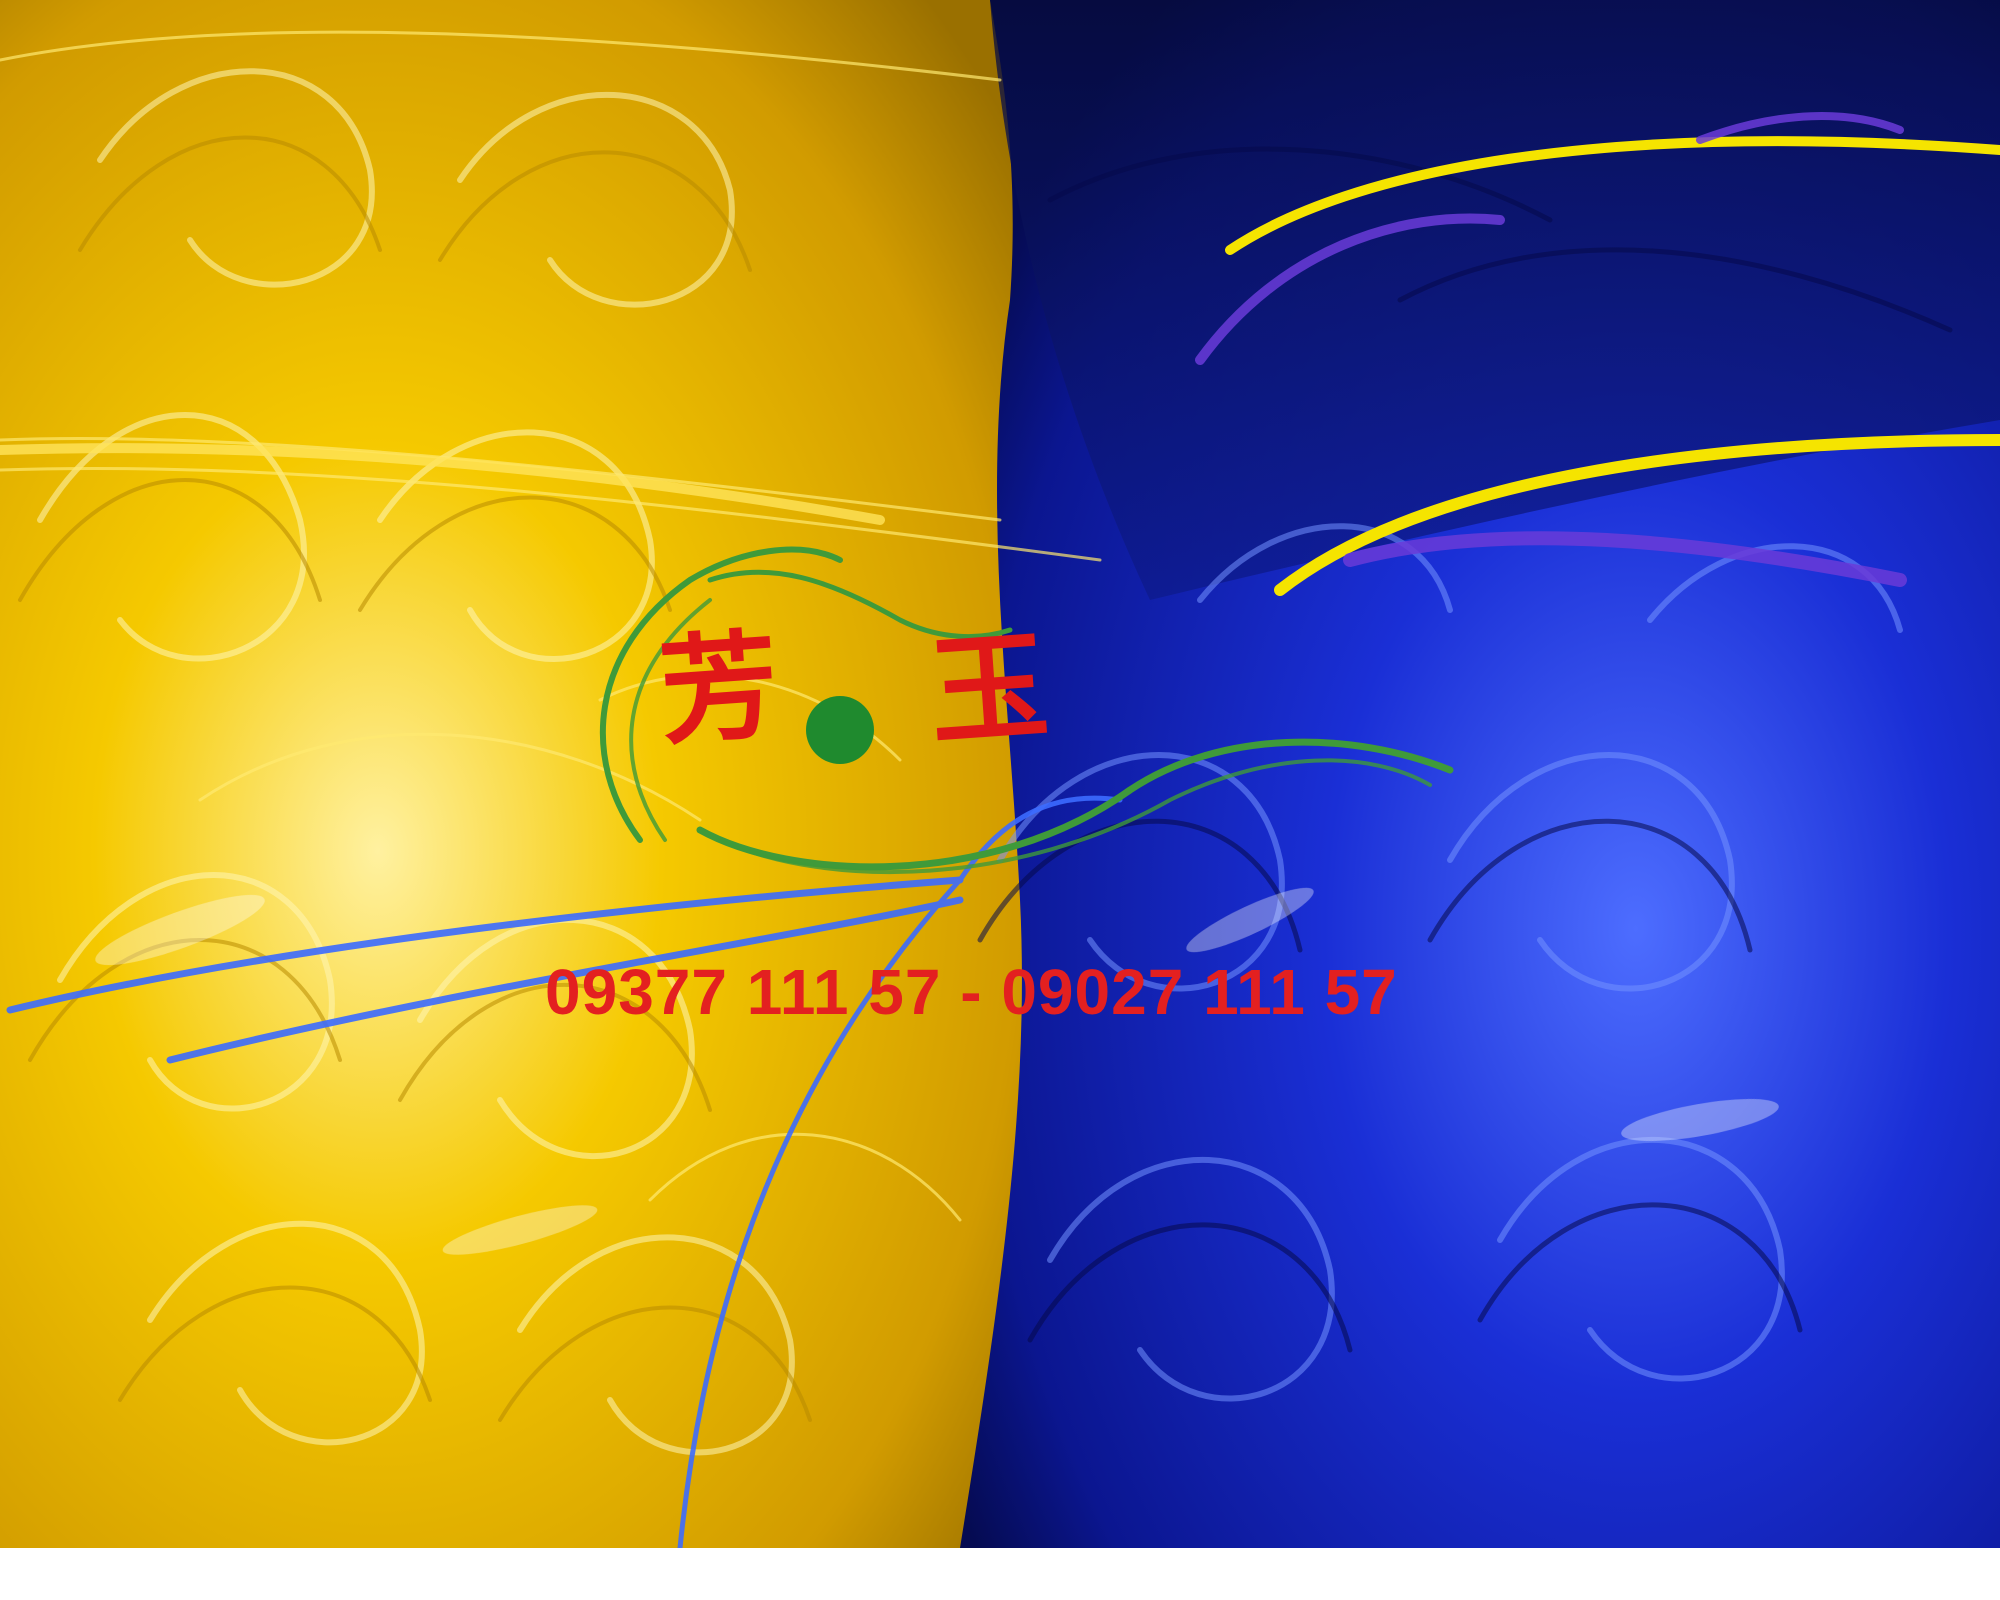 This screenshot has height=1600, width=2000. Describe the element at coordinates (1000, 1574) in the screenshot. I see `bottom-white-strip` at that location.